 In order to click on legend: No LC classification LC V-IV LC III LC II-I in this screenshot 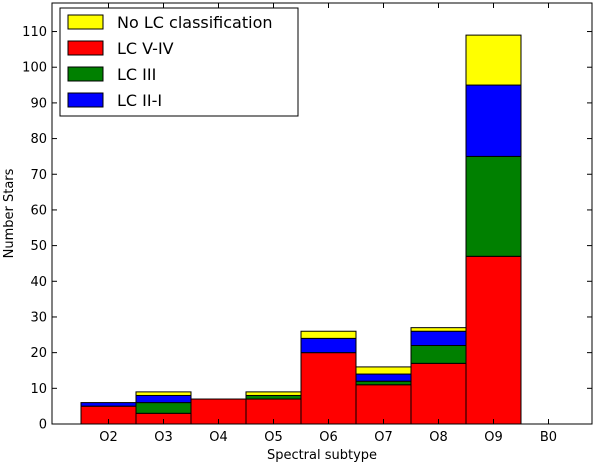, I will do `click(179, 62)`.